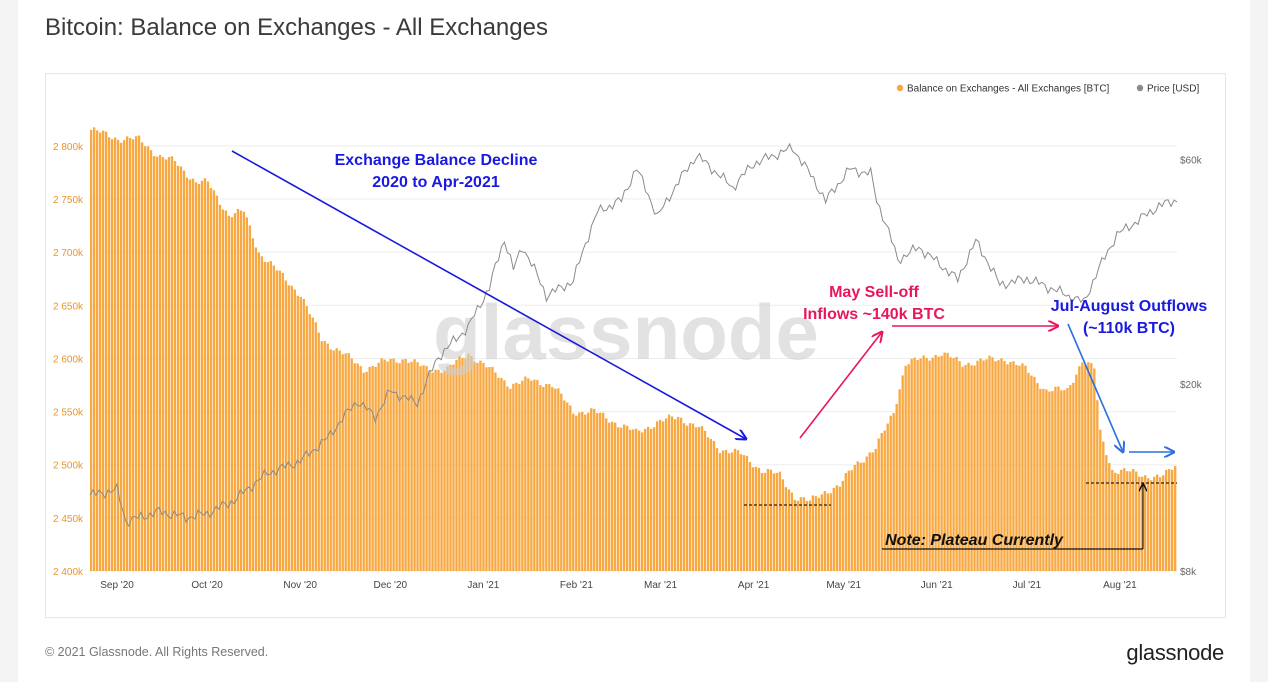 This screenshot has height=682, width=1268. Describe the element at coordinates (754, 585) in the screenshot. I see `x-tick-label: Apr '21` at that location.